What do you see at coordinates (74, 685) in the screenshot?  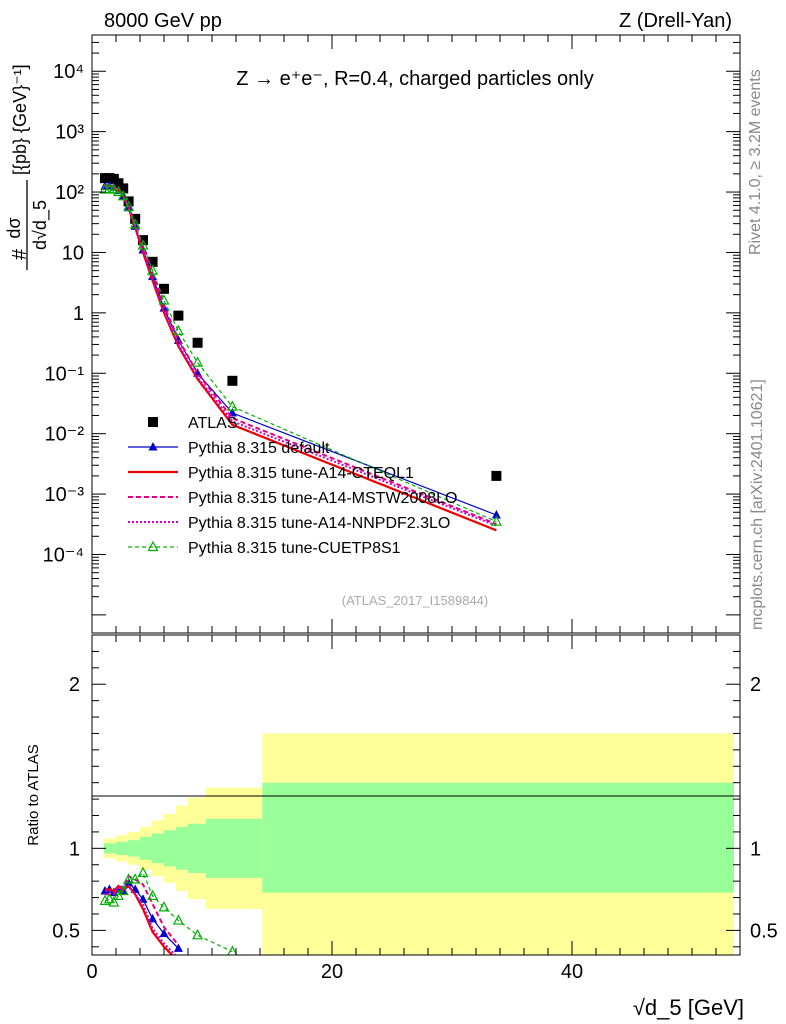 I see `ratio-y-label-left: 2` at bounding box center [74, 685].